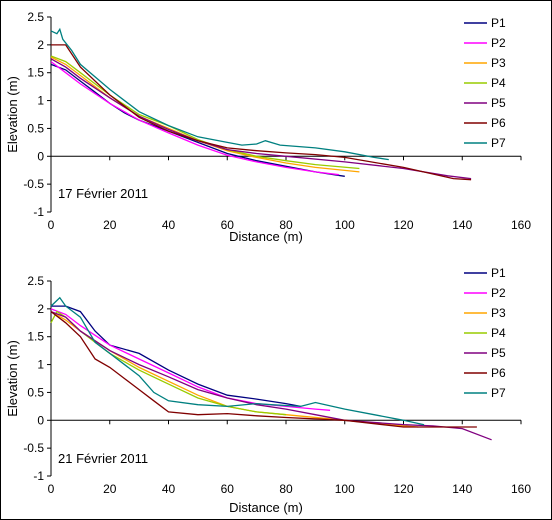 The image size is (552, 520). What do you see at coordinates (103, 458) in the screenshot?
I see `chart-date-annotation: 21 Février 2011` at bounding box center [103, 458].